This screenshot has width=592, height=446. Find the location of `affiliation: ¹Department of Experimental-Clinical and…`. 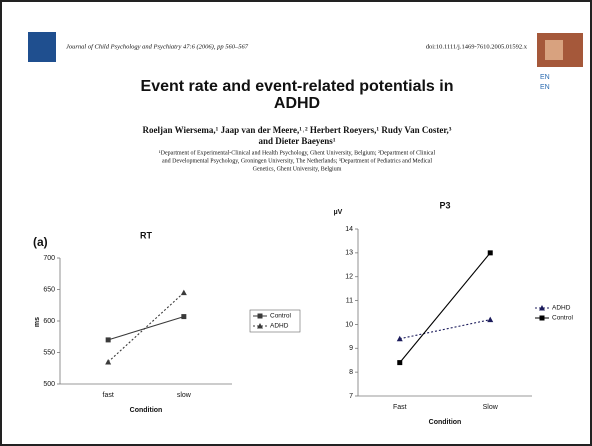

affiliation: ¹Department of Experimental-Clinical and… is located at coordinates (297, 152).